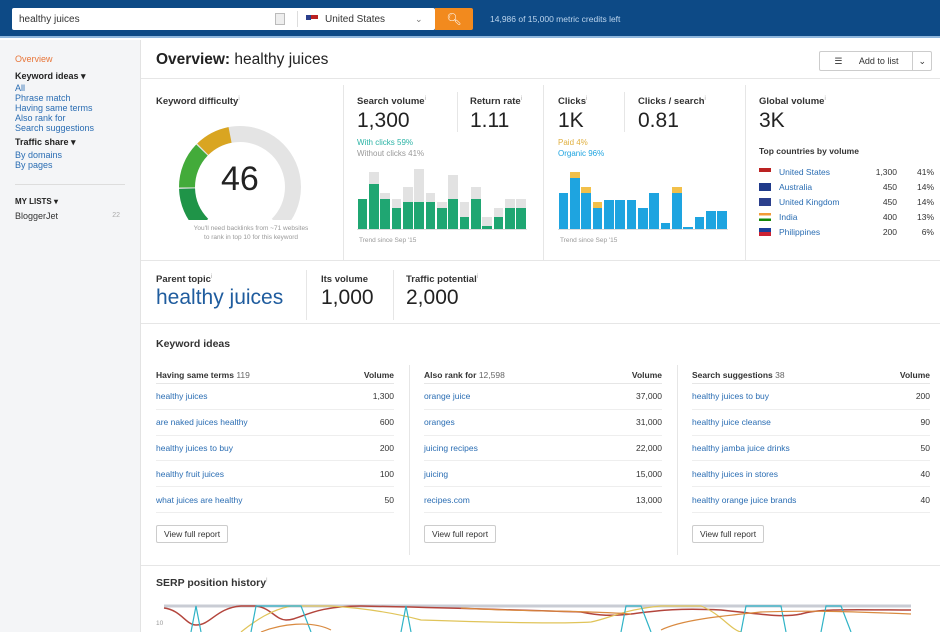 The width and height of the screenshot is (940, 632). What do you see at coordinates (925, 201) in the screenshot?
I see `country-percent: 14%` at bounding box center [925, 201].